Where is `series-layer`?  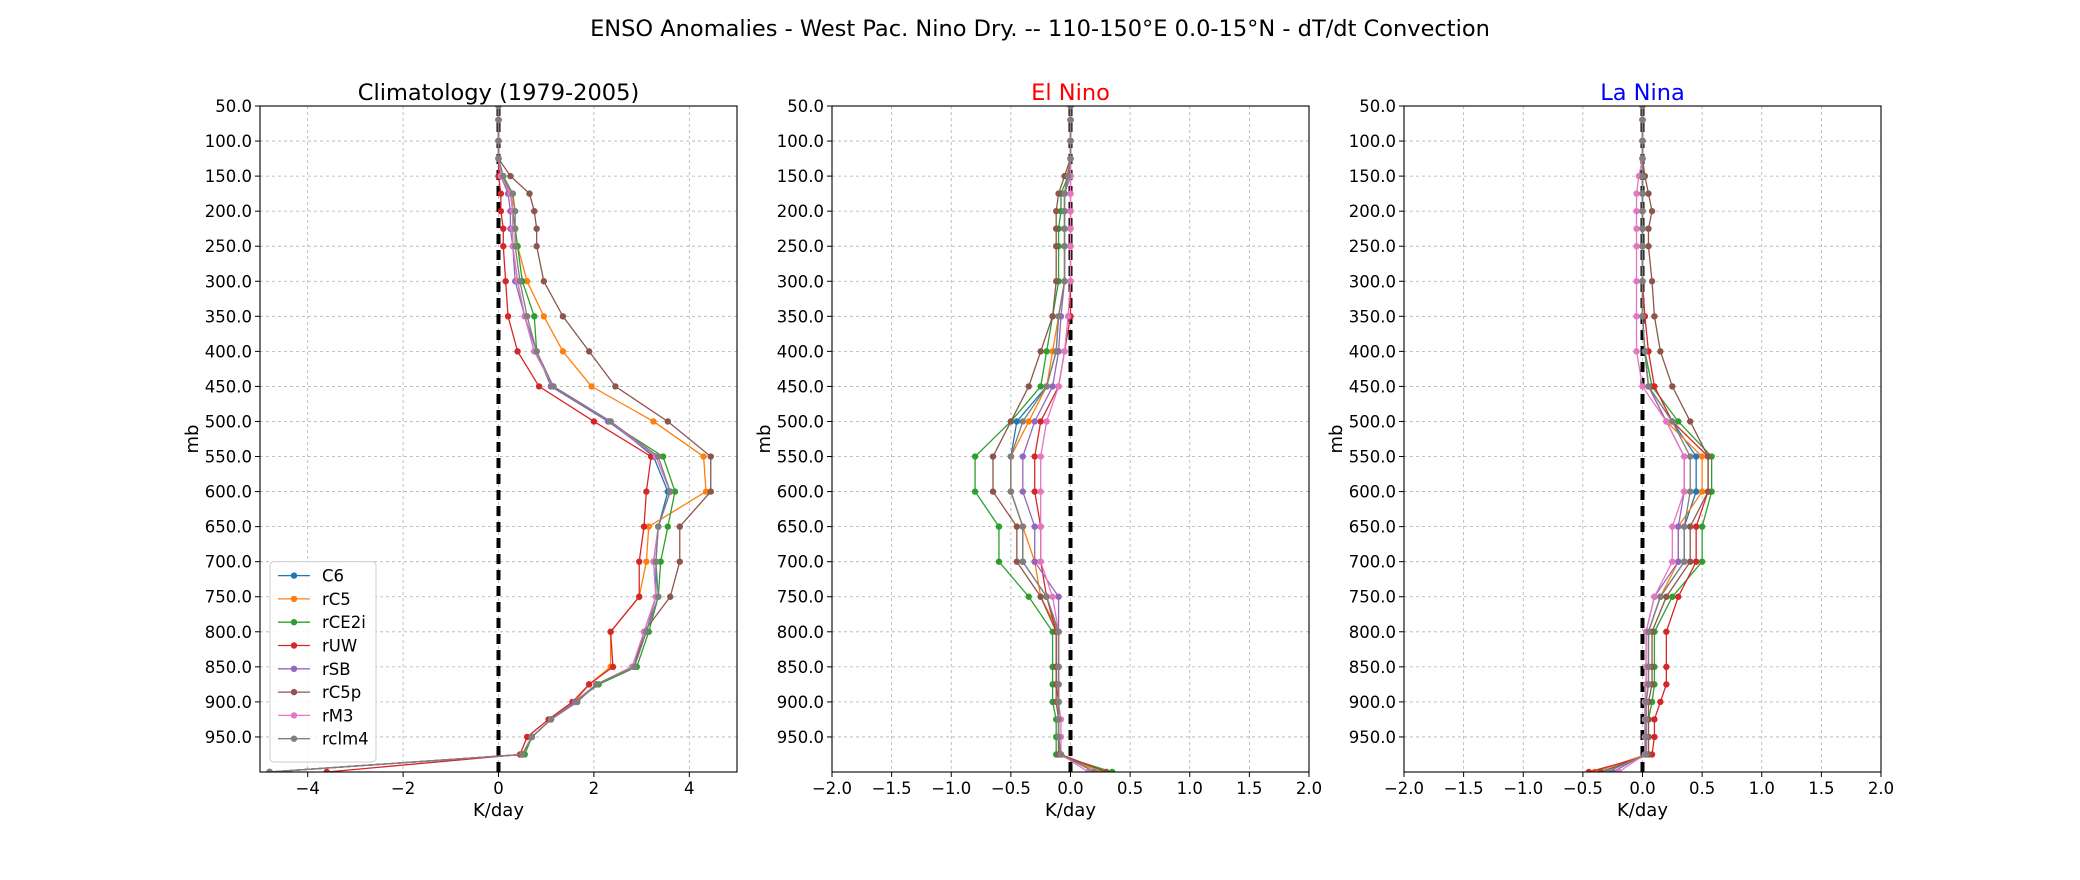 series-layer is located at coordinates (1650, 439).